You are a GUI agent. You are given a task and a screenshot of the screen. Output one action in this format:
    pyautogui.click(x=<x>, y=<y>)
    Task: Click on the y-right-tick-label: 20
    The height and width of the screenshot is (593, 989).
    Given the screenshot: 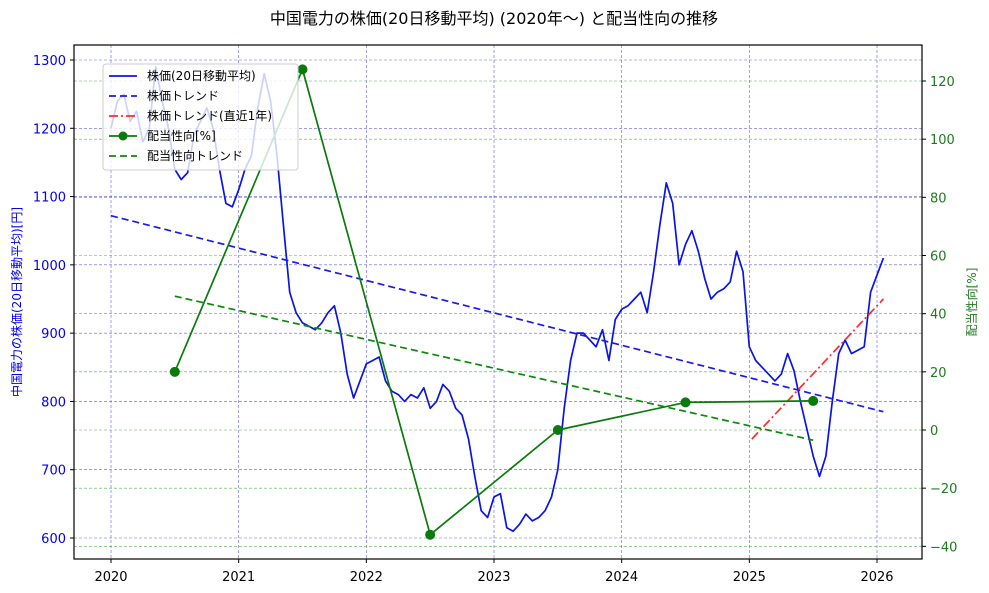 What is the action you would take?
    pyautogui.click(x=938, y=373)
    